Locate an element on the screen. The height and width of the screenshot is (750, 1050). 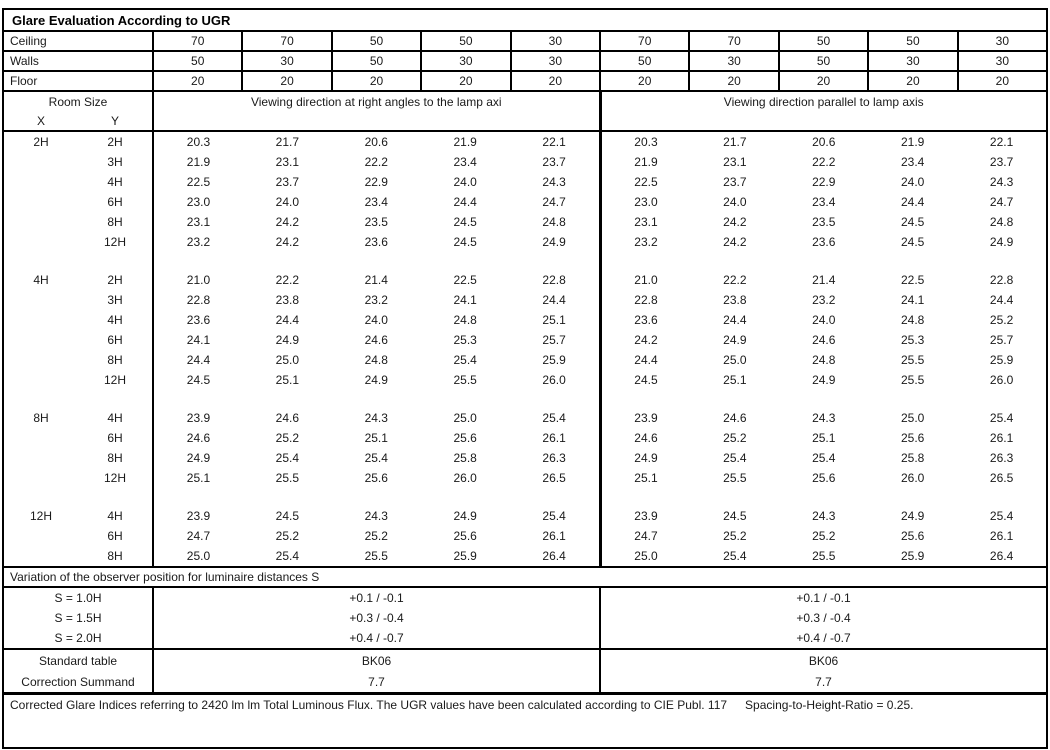
ugr-value: 21.4 is located at coordinates (824, 280).